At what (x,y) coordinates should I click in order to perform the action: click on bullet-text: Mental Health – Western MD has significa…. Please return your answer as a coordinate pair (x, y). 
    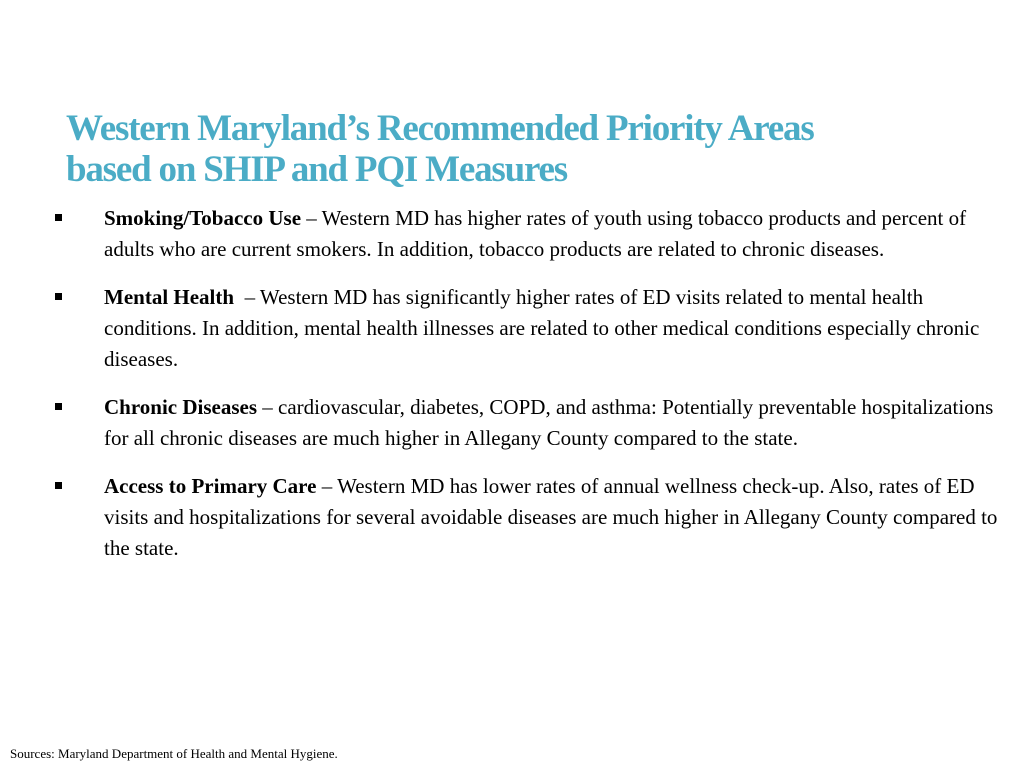
    Looking at the image, I should click on (551, 328).